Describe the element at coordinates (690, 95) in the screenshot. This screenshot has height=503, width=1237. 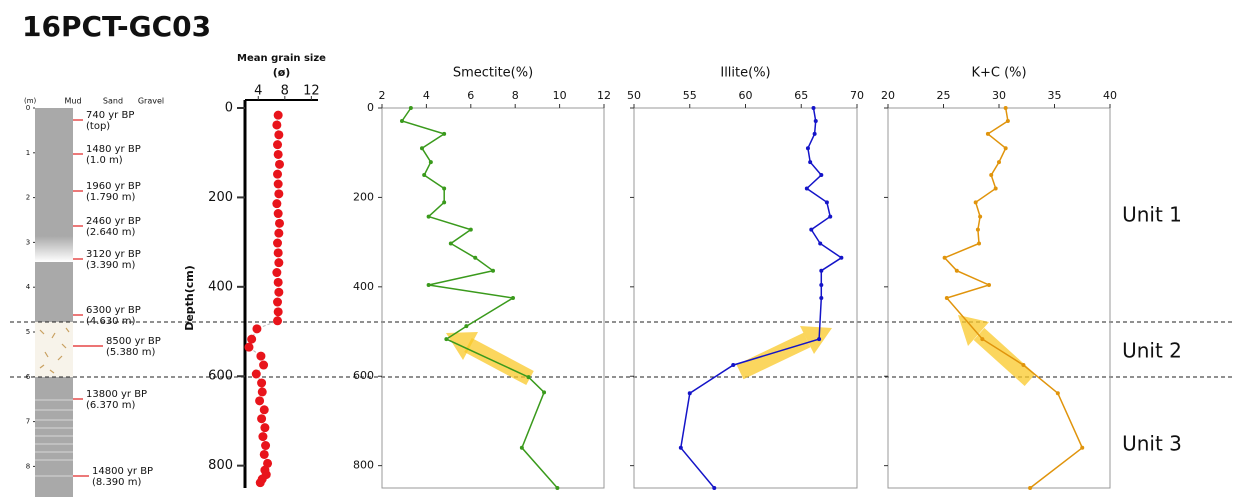
I see `x-tick-label: 55` at that location.